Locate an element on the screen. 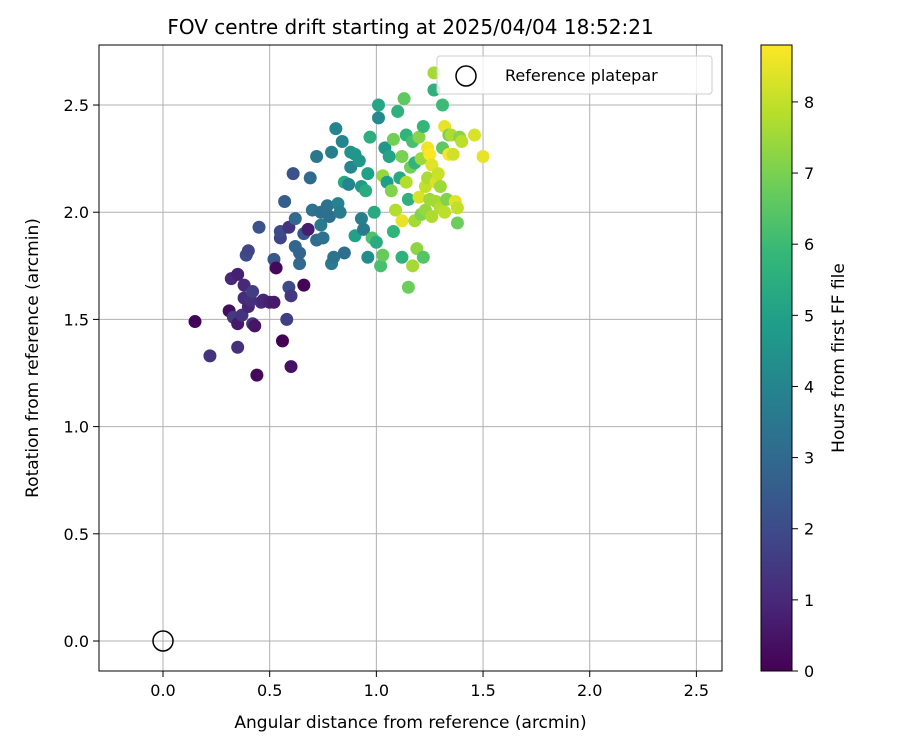  colorbar-ticks: 0 1 2 3 4 5 6 7 8 is located at coordinates (803, 387).